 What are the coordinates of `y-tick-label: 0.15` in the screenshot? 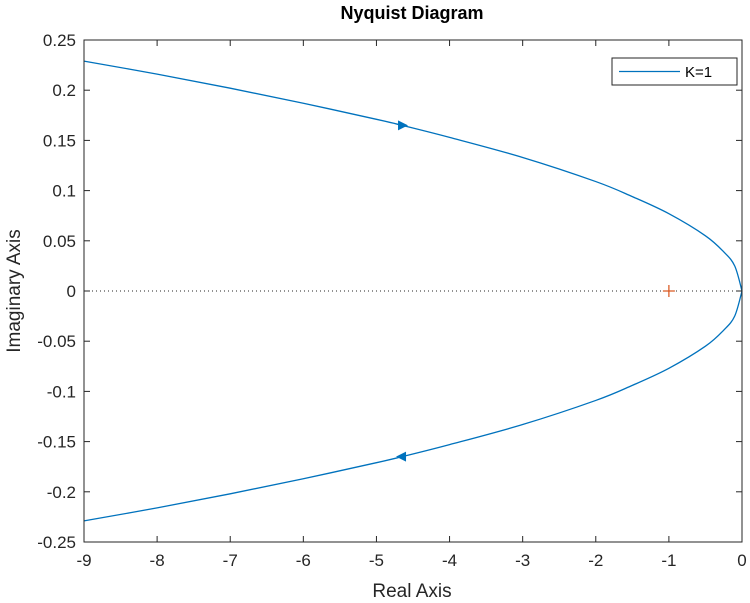 It's located at (59, 140).